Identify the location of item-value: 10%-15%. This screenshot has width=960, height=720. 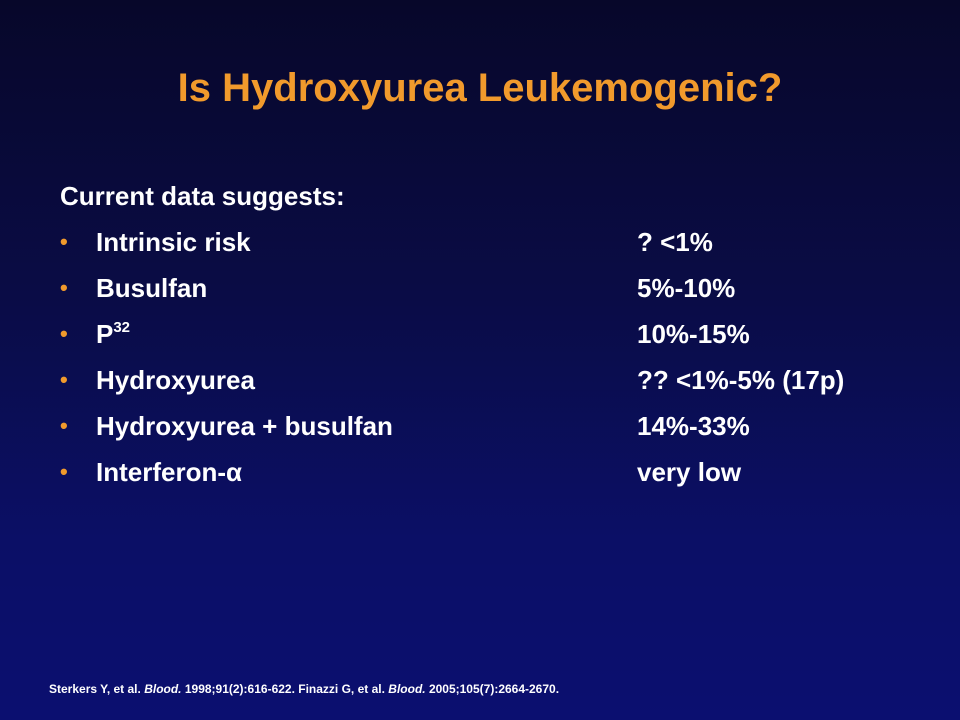
(693, 334).